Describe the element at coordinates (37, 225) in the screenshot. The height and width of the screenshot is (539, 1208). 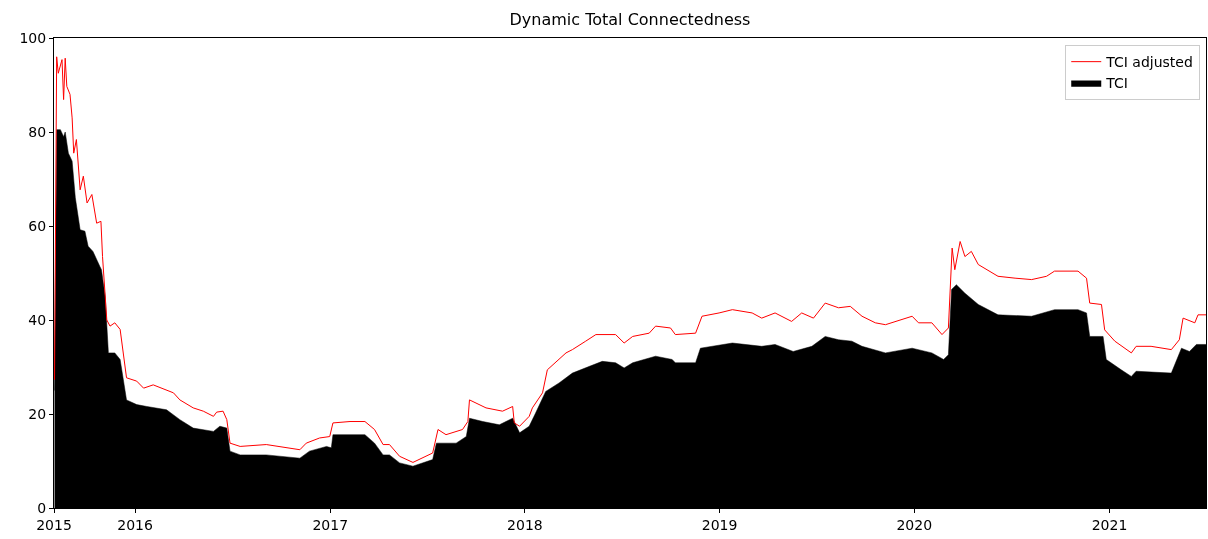
I see `y-tick-label: 60` at that location.